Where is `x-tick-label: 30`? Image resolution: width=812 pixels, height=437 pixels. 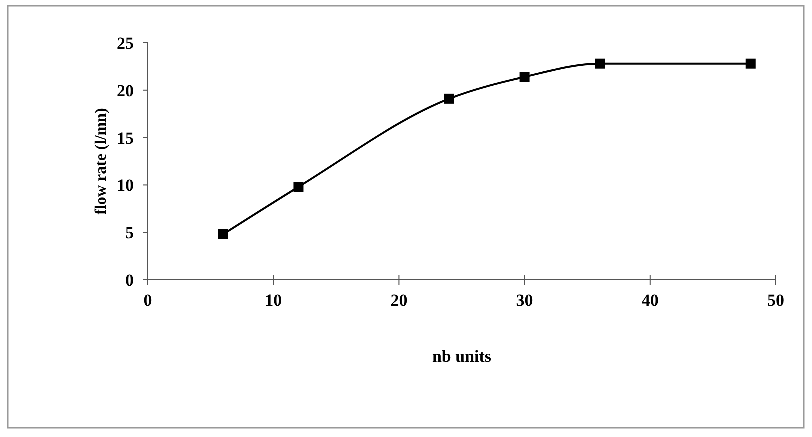
x-tick-label: 30 is located at coordinates (525, 300).